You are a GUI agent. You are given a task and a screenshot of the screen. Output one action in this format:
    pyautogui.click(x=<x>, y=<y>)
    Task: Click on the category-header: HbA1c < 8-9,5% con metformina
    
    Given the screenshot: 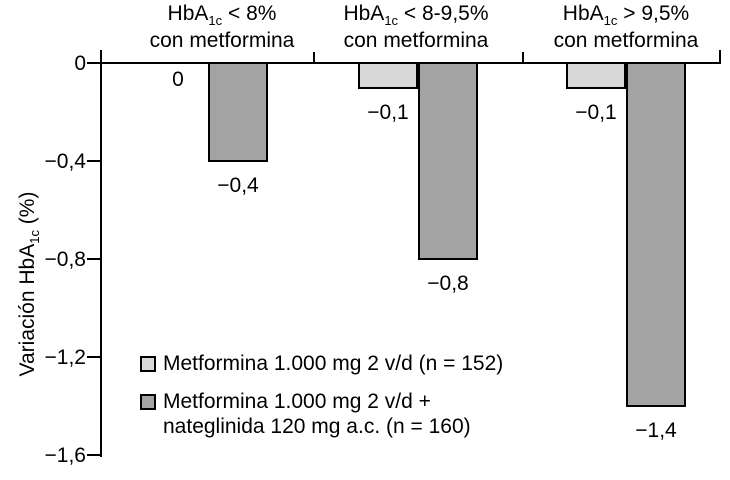 What is the action you would take?
    pyautogui.click(x=416, y=27)
    